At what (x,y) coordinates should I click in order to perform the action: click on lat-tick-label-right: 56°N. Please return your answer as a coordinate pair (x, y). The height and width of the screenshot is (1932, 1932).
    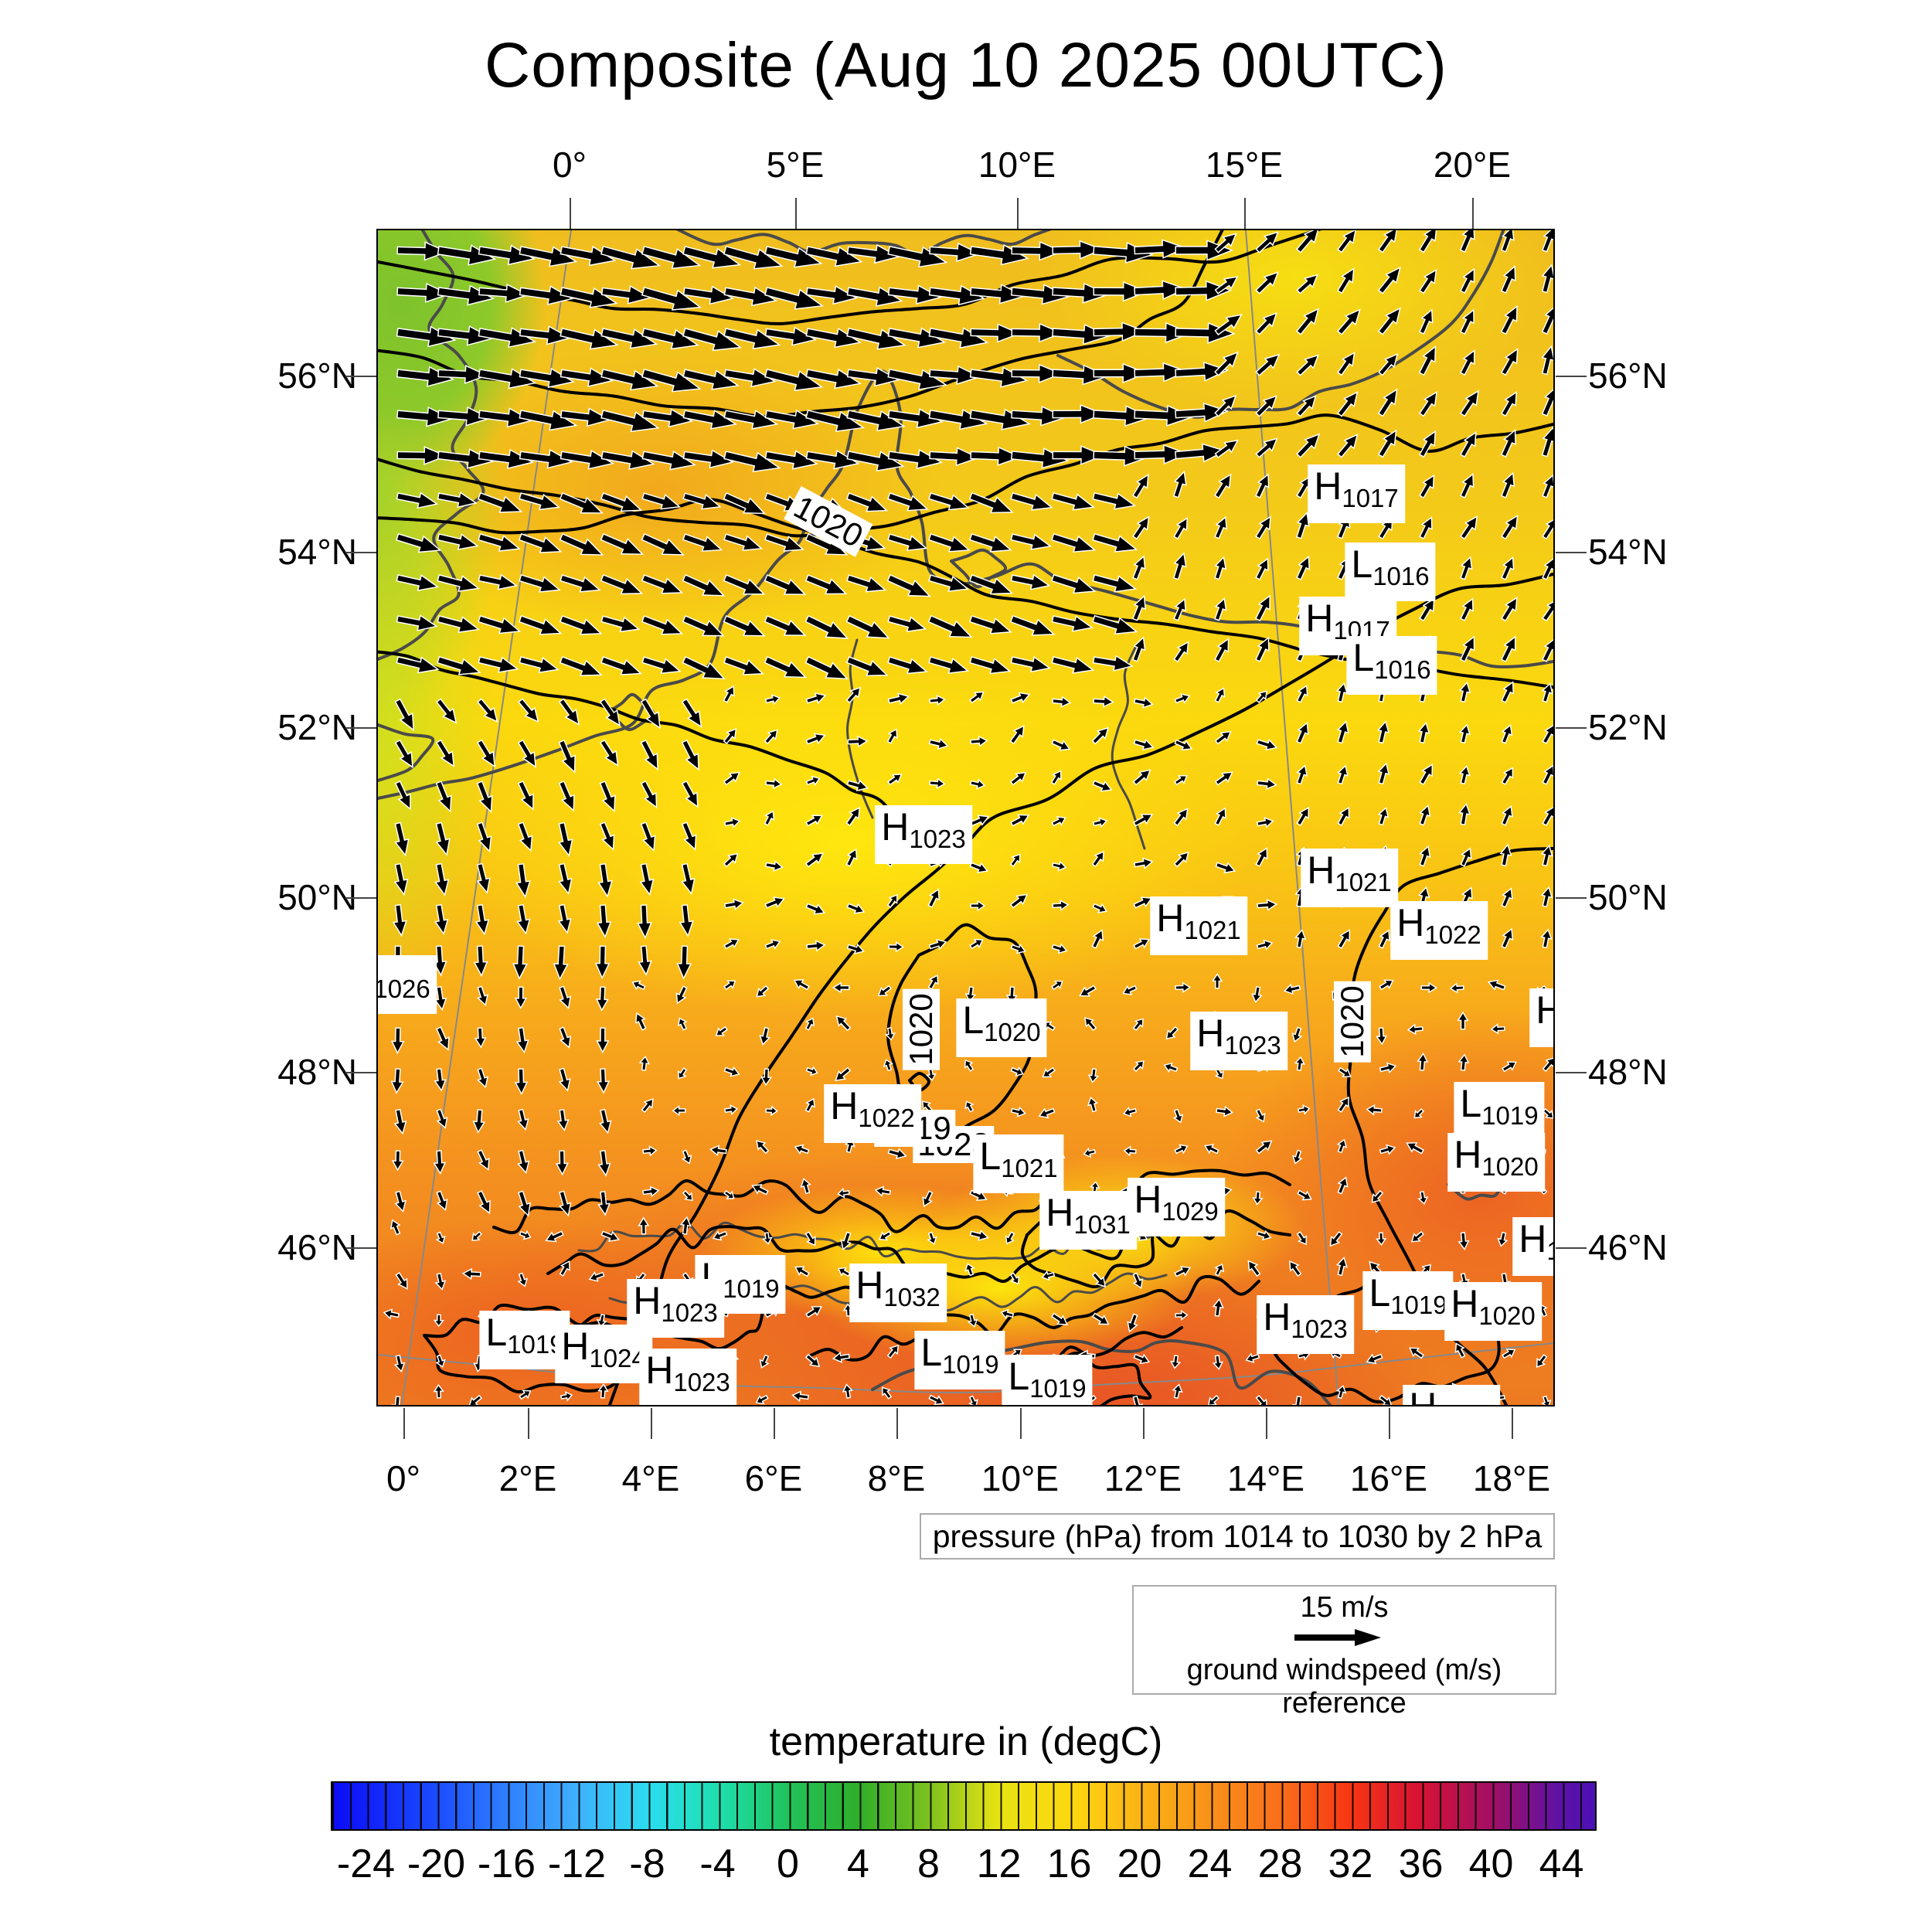
    Looking at the image, I should click on (1628, 376).